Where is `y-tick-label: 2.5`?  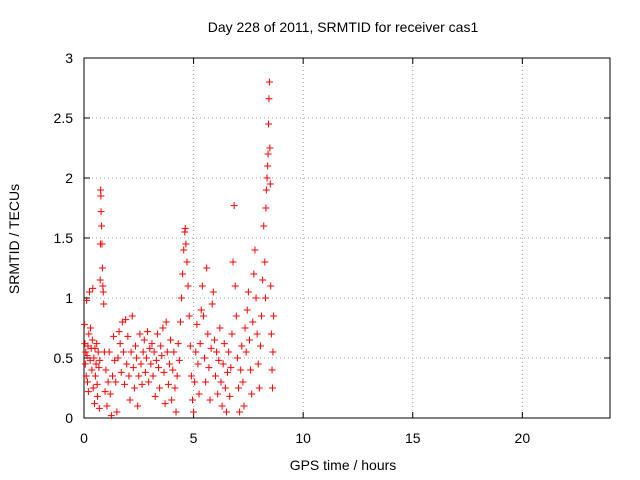
y-tick-label: 2.5 is located at coordinates (64, 118).